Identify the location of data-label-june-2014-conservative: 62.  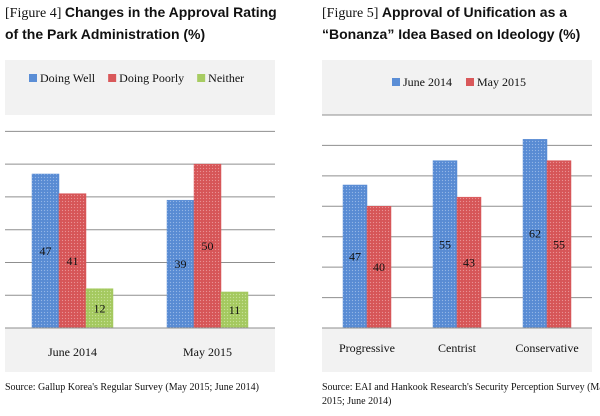
(535, 234).